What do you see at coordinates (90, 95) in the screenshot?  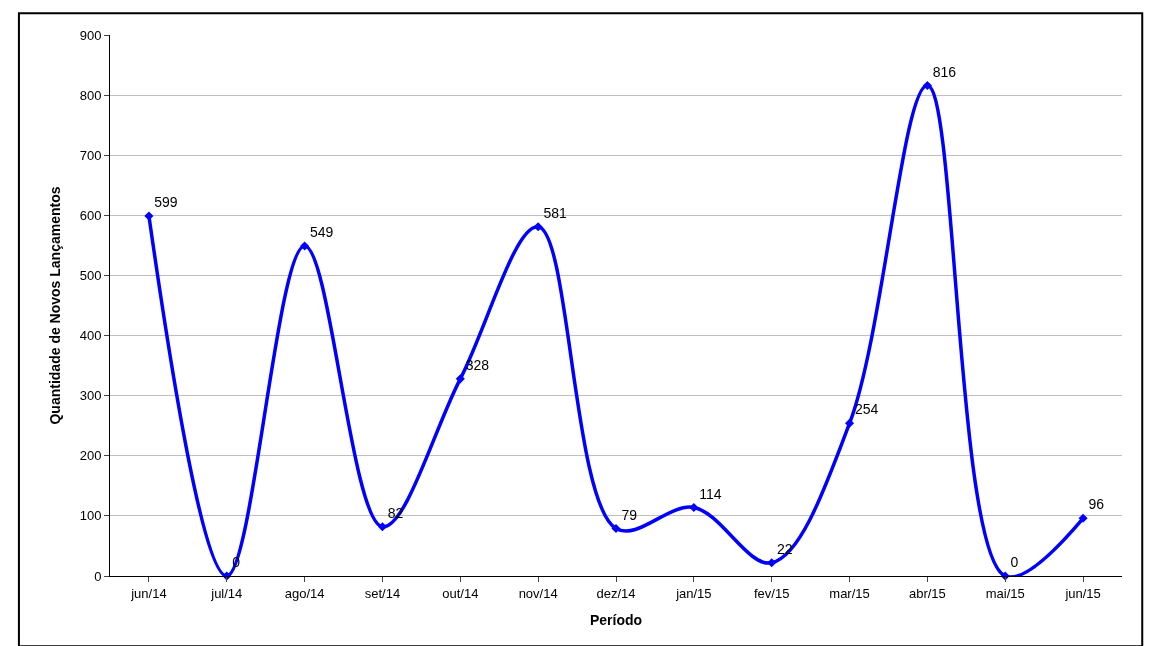 I see `y-tick-label: 800` at bounding box center [90, 95].